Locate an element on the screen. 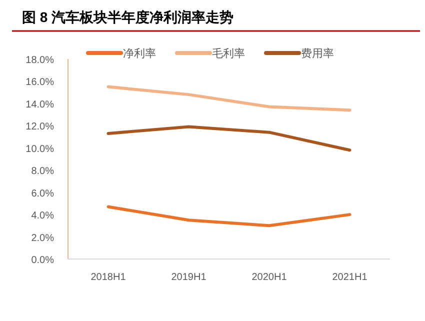 The image size is (425, 321). x-tick-label: 2021H1 is located at coordinates (350, 277).